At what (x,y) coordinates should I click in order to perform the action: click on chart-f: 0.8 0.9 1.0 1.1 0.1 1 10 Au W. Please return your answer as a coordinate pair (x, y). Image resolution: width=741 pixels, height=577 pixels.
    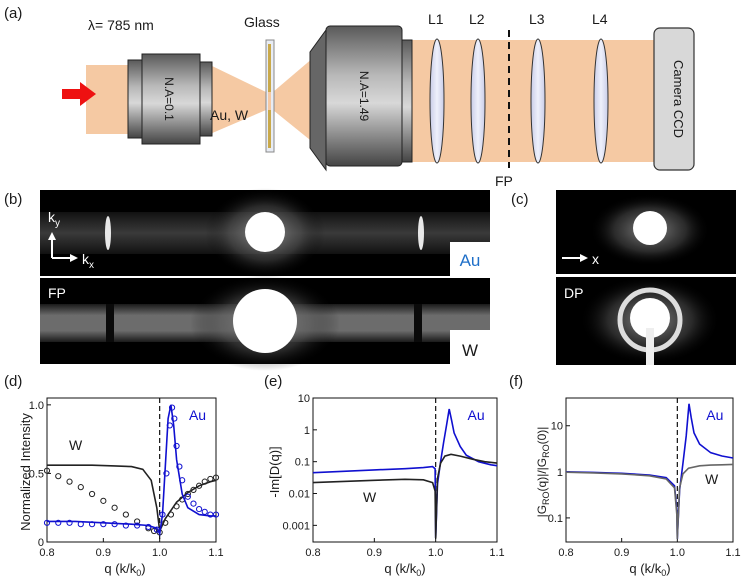
    Looking at the image, I should click on (644, 478).